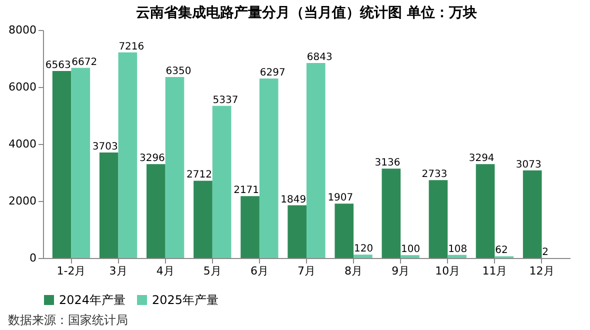  Describe the element at coordinates (22, 87) in the screenshot. I see `y-tick-label: 6000` at that location.